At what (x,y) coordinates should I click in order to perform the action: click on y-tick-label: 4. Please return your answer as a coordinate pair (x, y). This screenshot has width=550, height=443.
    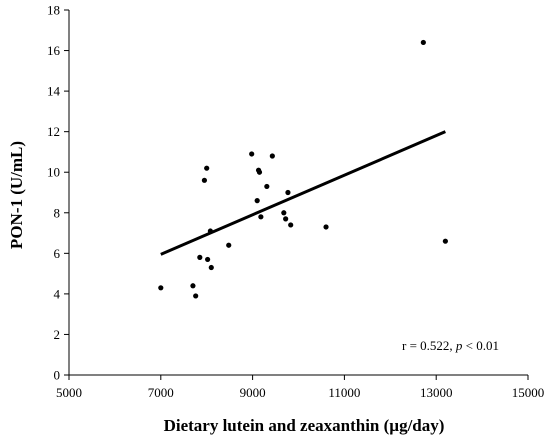
    Looking at the image, I should click on (57, 293).